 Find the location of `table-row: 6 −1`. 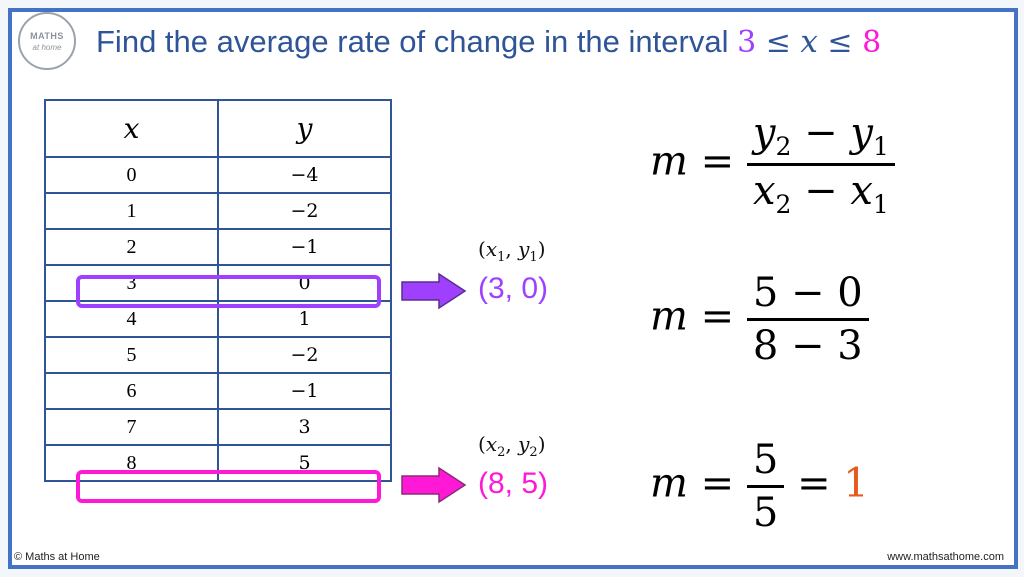

table-row: 6 −1 is located at coordinates (218, 391).